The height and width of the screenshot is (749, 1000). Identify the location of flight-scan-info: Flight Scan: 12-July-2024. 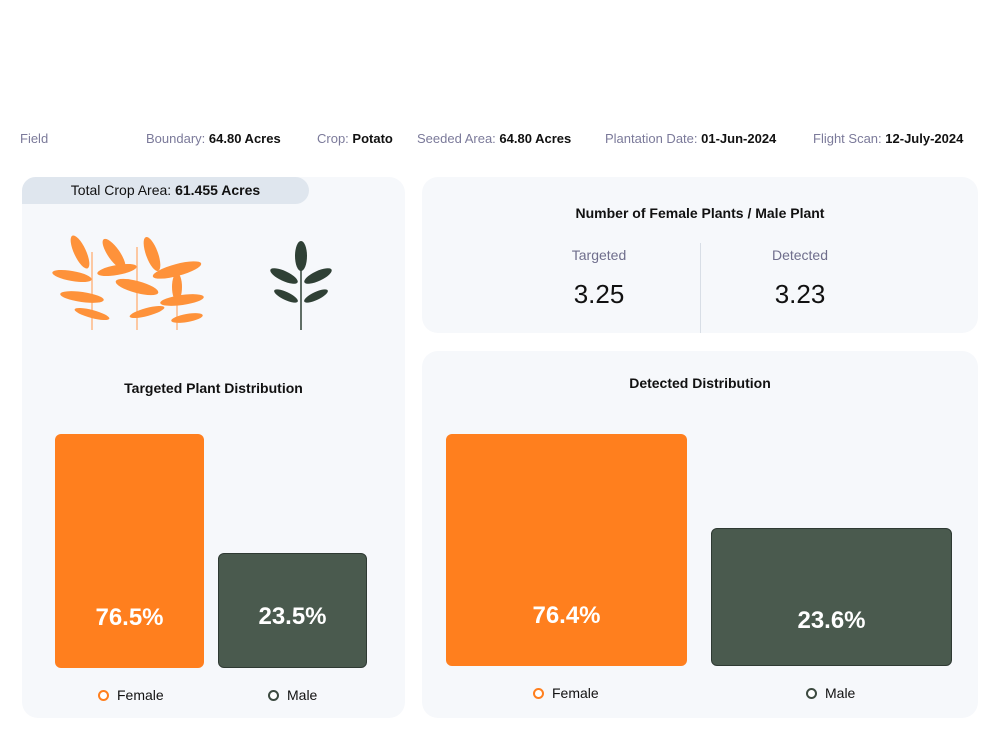
(888, 138).